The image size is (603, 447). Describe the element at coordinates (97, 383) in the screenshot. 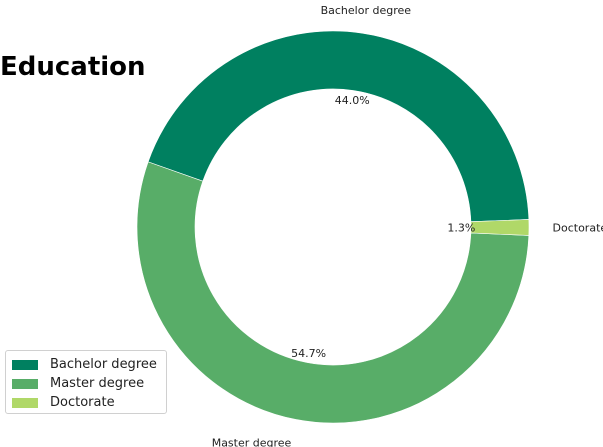

I see `legend-label-master-degree: Master degree` at that location.